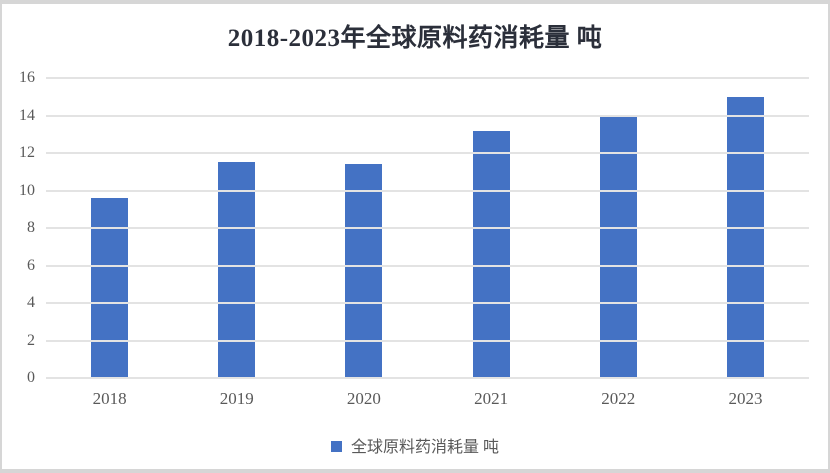  I want to click on x-tick-label: 2019, so click(236, 398).